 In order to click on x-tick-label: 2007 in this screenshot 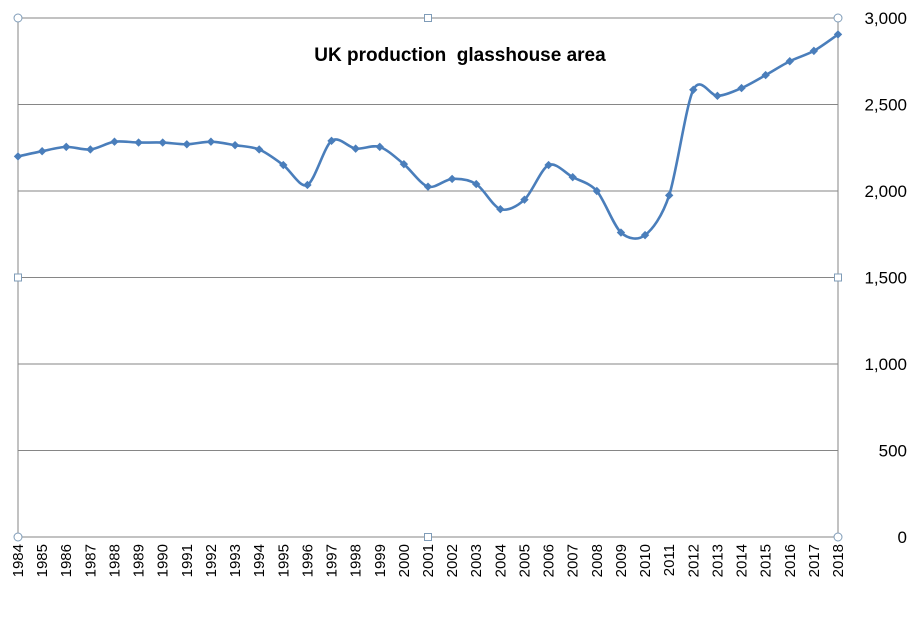, I will do `click(573, 560)`.